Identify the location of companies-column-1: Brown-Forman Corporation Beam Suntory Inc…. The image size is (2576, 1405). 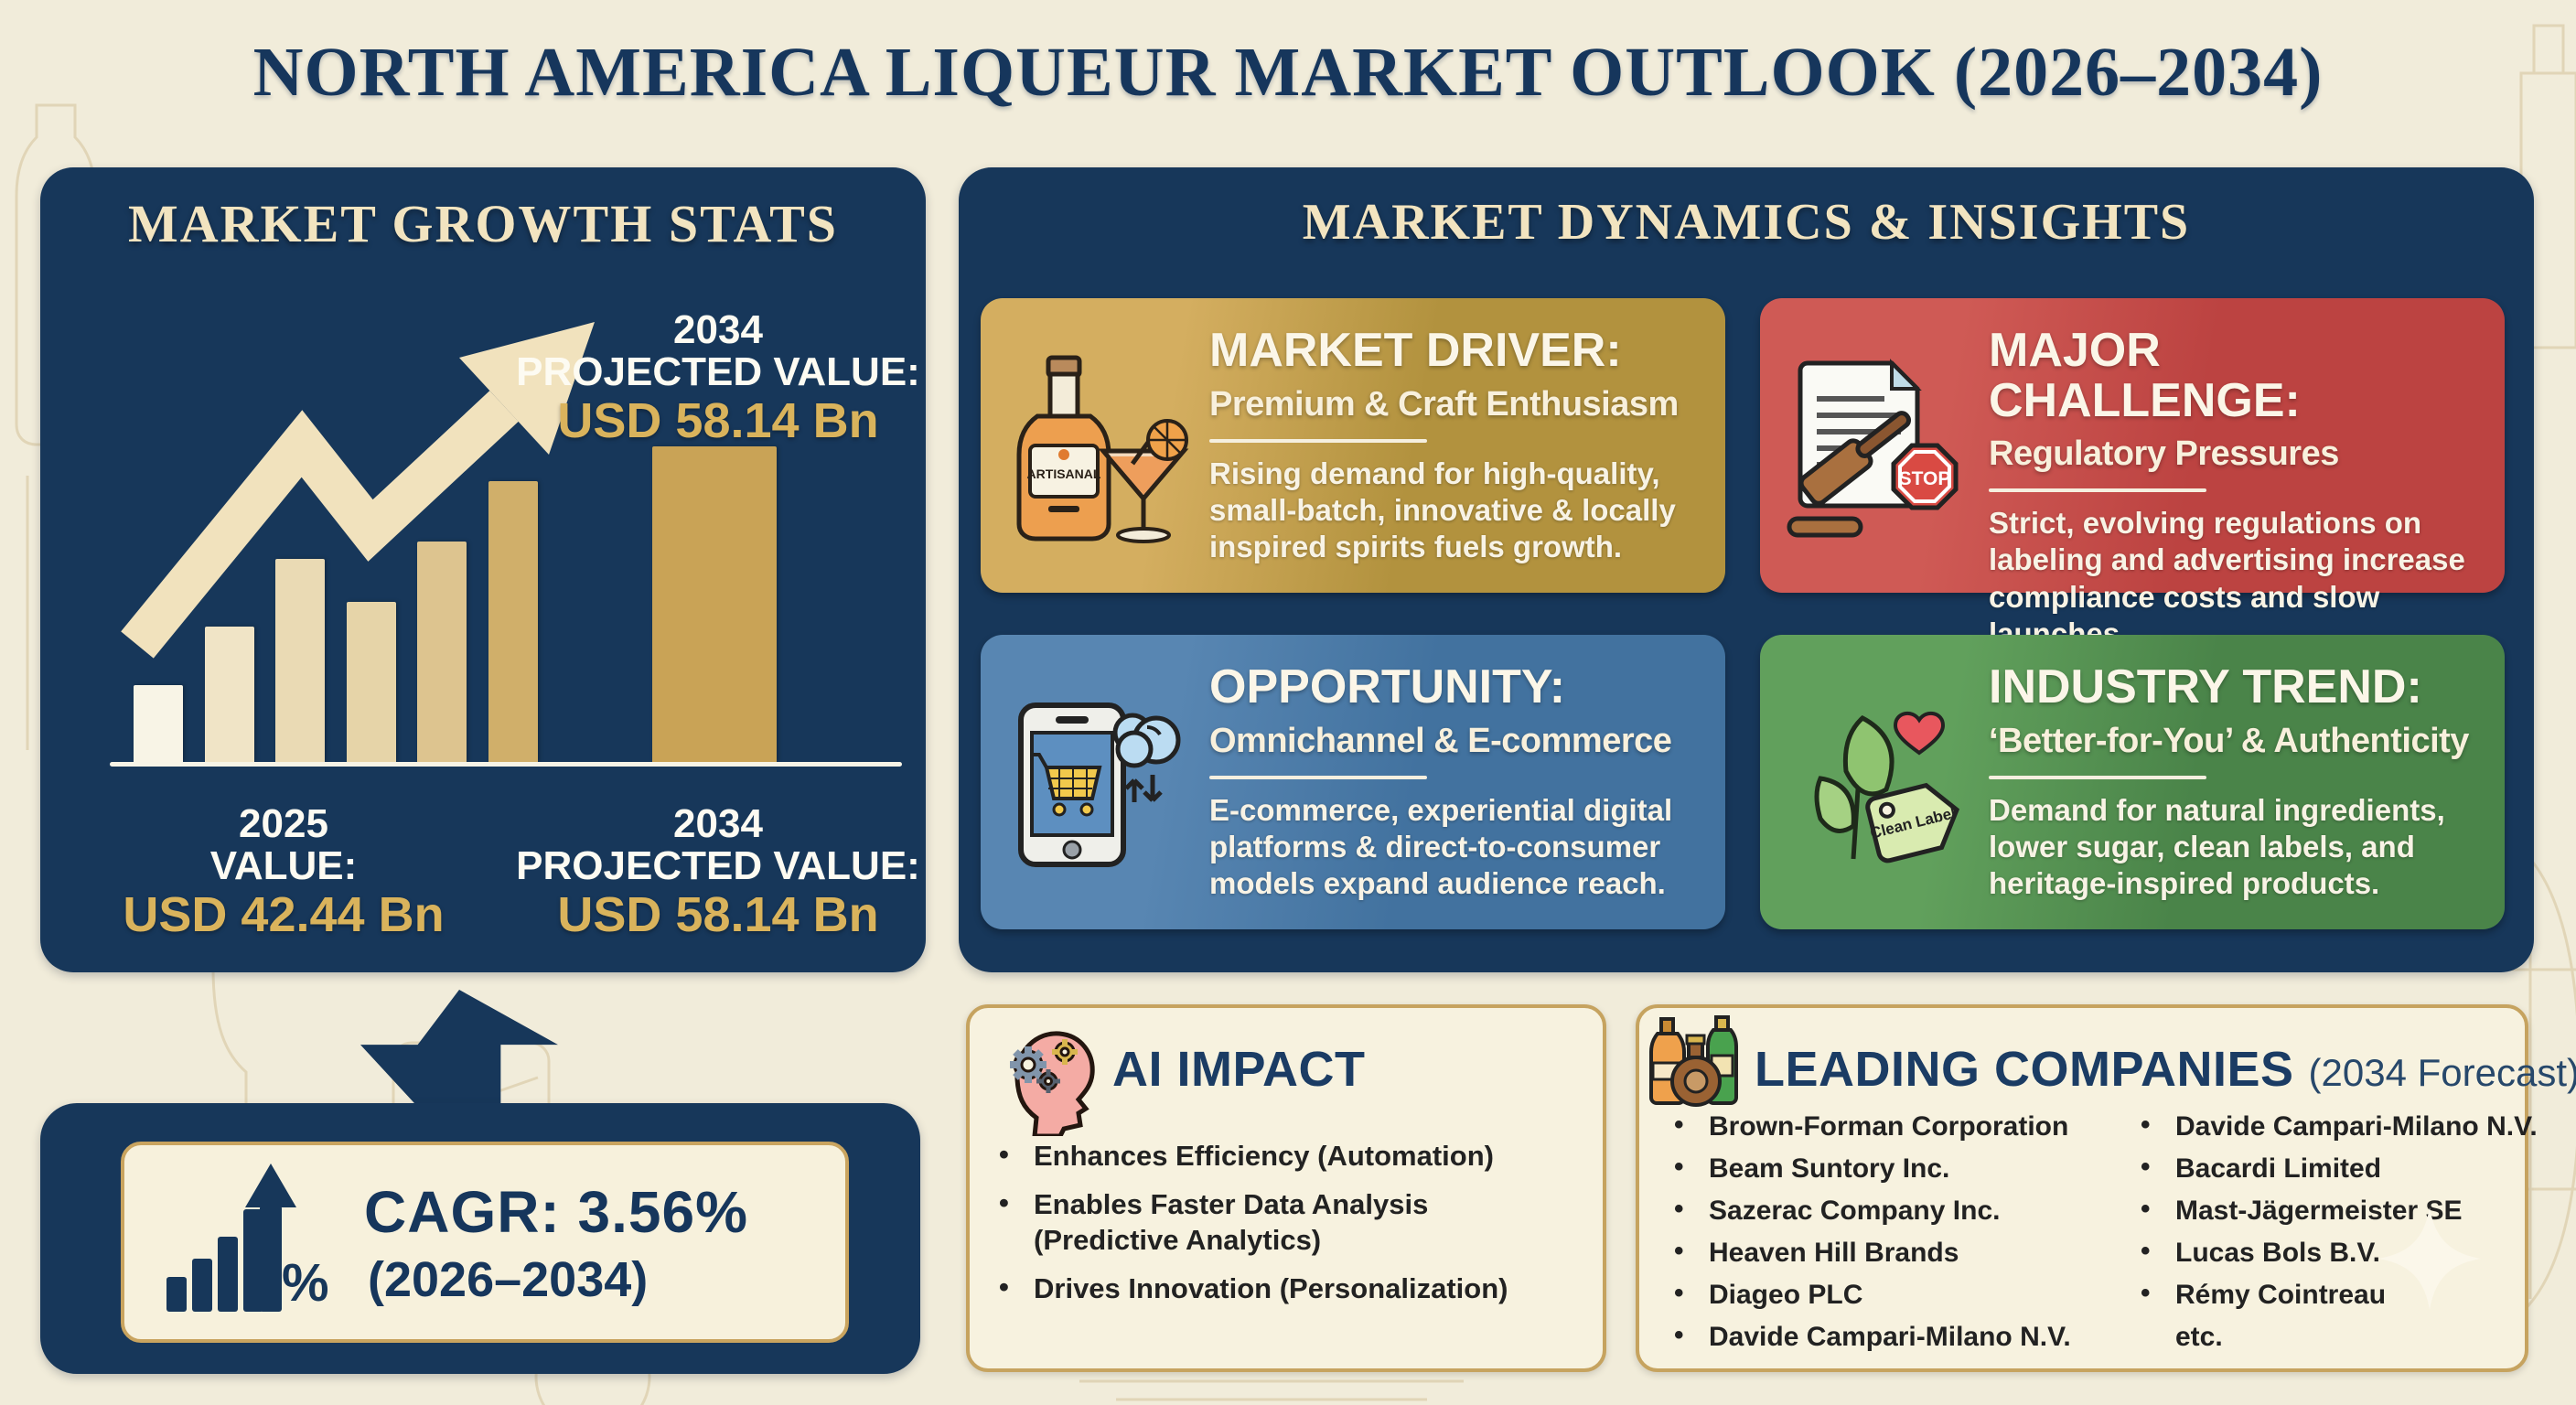
(1891, 1236).